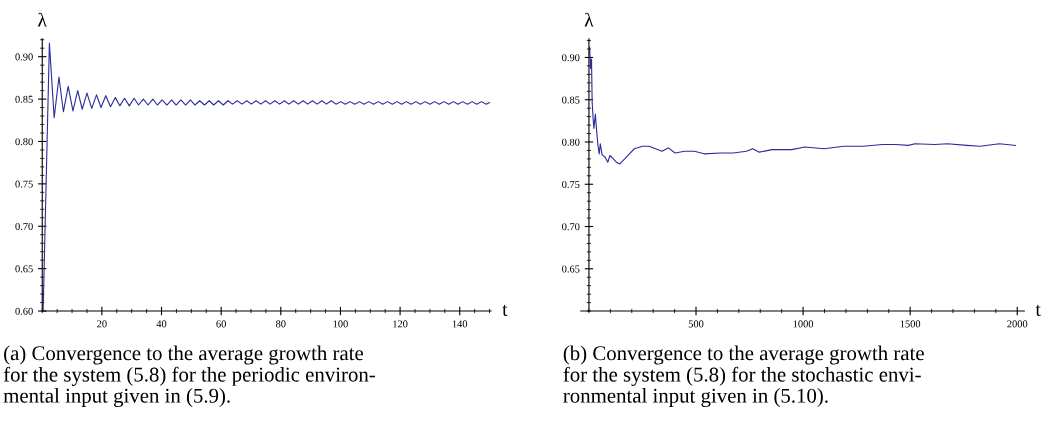 This screenshot has height=432, width=1056. I want to click on x-tick-label: 2000, so click(1017, 324).